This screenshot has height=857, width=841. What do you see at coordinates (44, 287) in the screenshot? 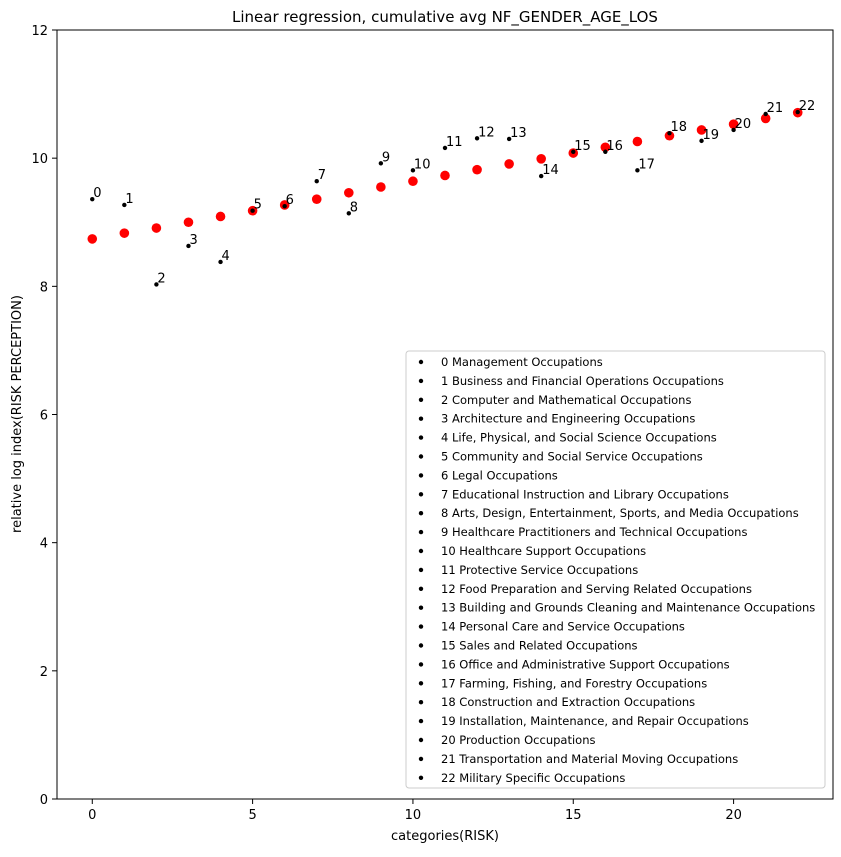
I see `y-tick-label: 8` at bounding box center [44, 287].